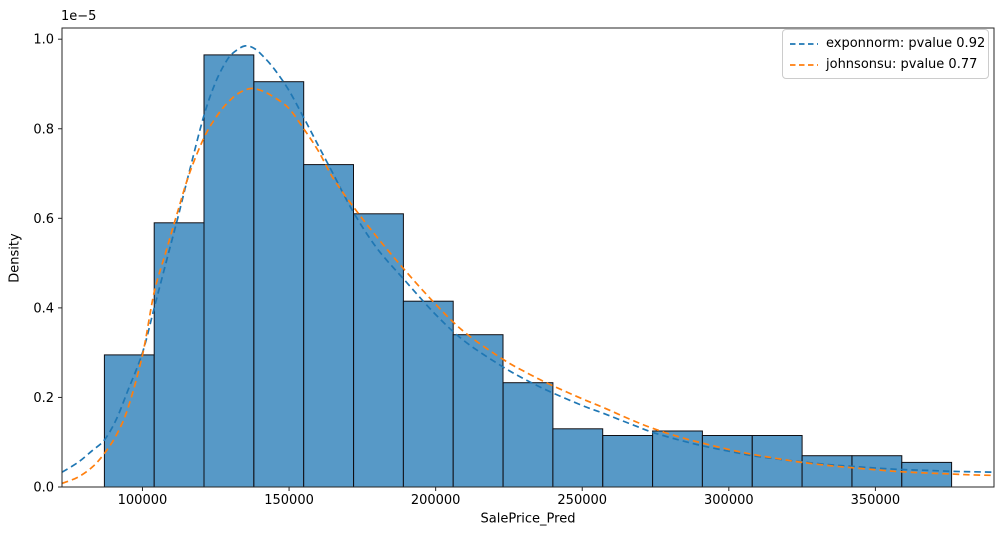  What do you see at coordinates (804, 43) in the screenshot?
I see `legend-line-sample-exponnorm` at bounding box center [804, 43].